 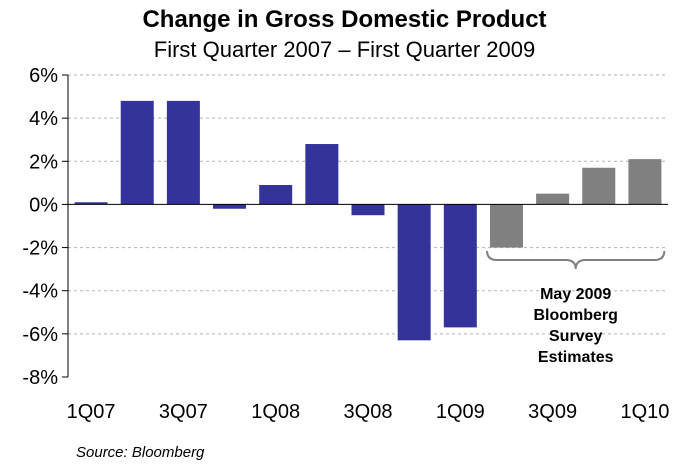 What do you see at coordinates (460, 412) in the screenshot?
I see `x-tick-label: 1Q09` at bounding box center [460, 412].